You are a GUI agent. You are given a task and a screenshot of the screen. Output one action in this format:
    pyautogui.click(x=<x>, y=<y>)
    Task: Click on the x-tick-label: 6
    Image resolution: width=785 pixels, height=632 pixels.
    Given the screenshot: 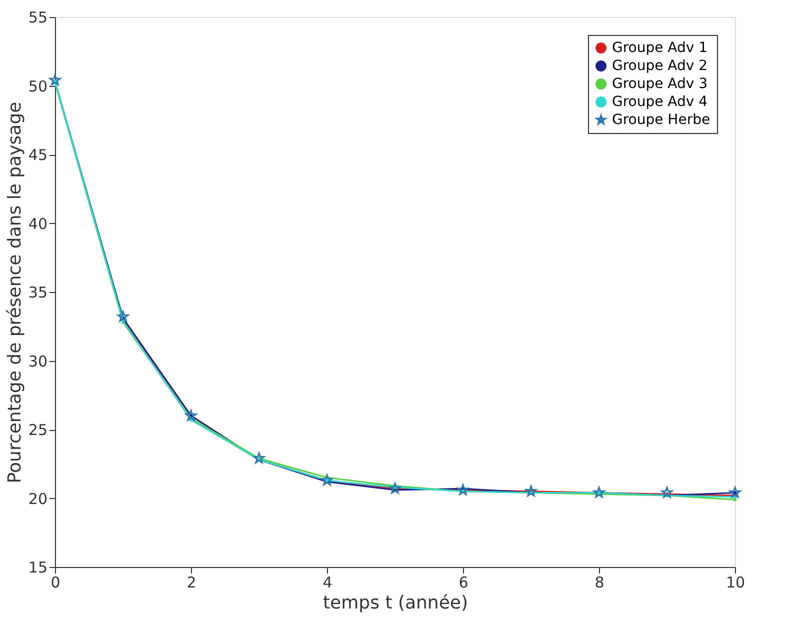 What is the action you would take?
    pyautogui.click(x=463, y=583)
    